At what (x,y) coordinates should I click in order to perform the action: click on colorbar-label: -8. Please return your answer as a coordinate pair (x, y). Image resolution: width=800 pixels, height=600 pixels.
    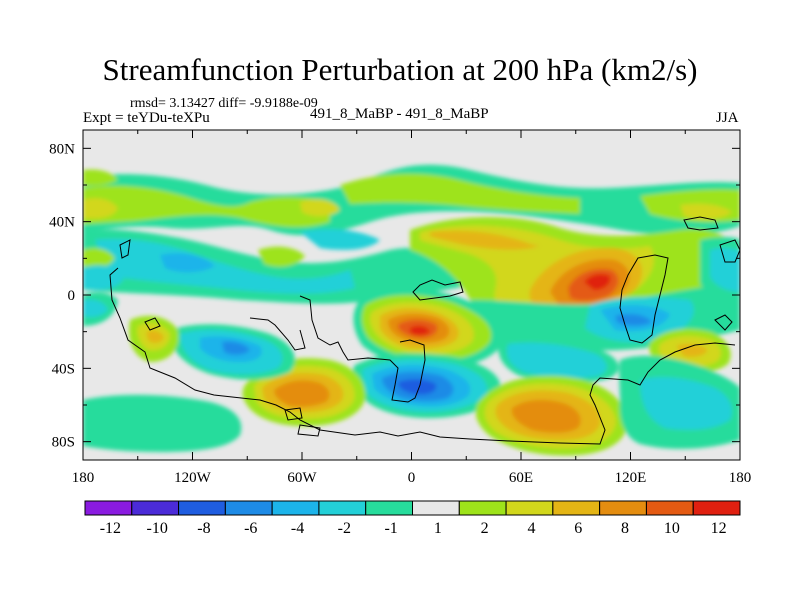
    Looking at the image, I should click on (203, 528).